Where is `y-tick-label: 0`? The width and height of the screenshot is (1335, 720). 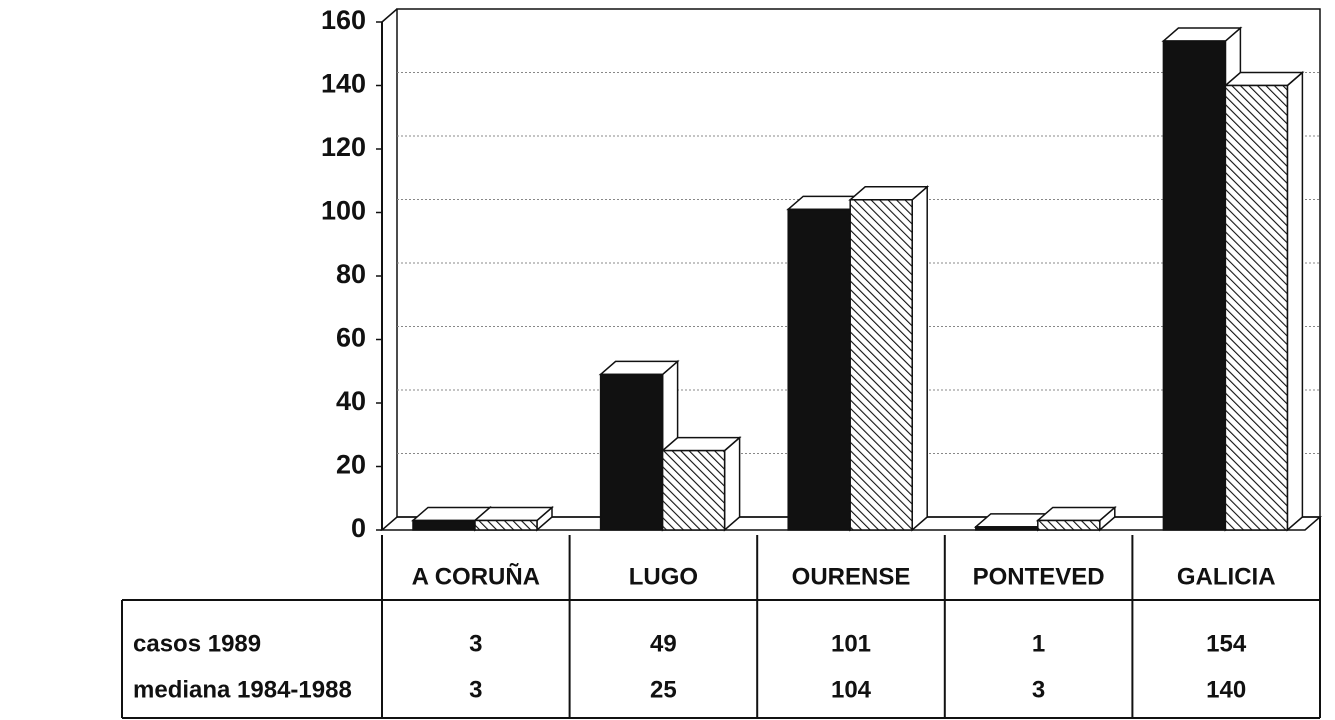
y-tick-label: 0 is located at coordinates (358, 528).